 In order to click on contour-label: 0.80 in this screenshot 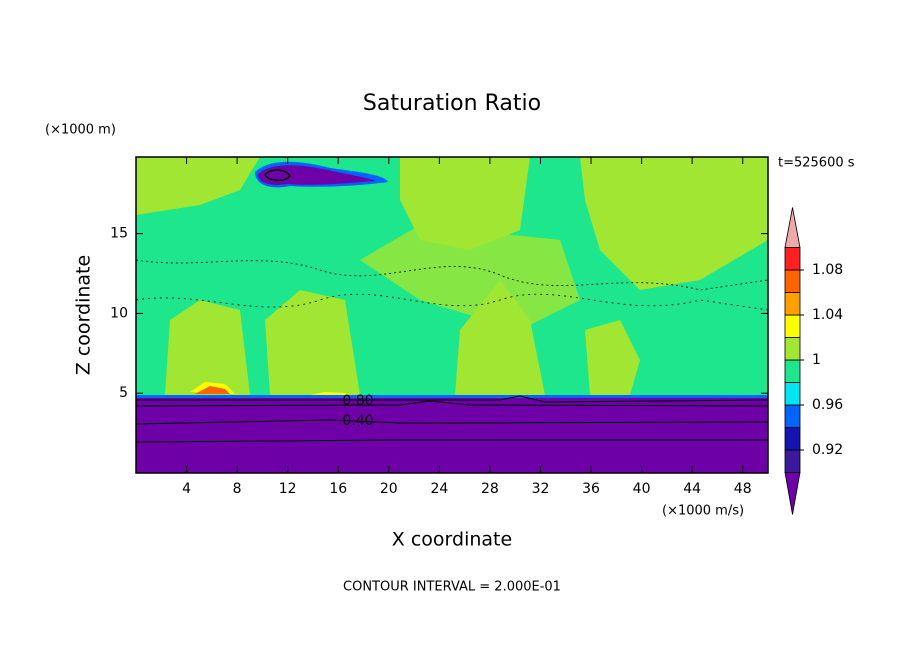, I will do `click(357, 401)`.